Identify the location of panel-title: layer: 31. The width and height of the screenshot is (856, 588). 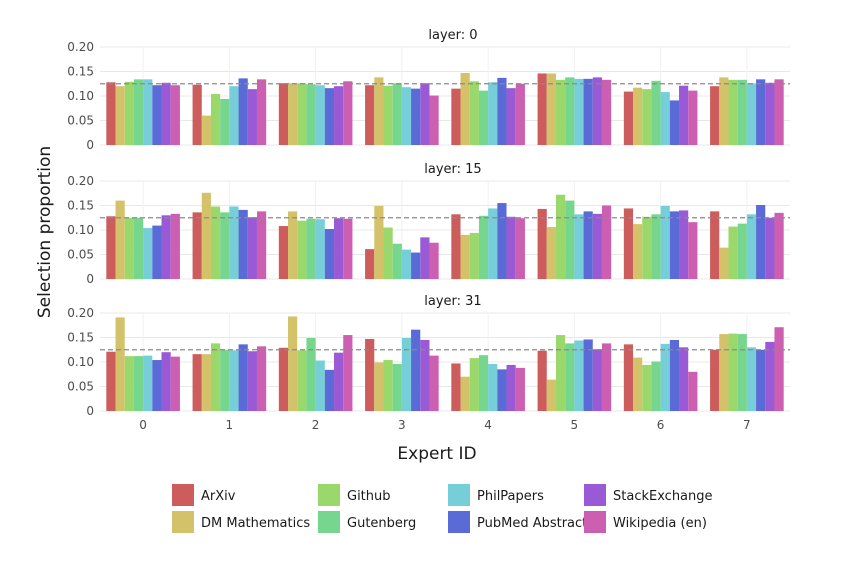
(452, 301).